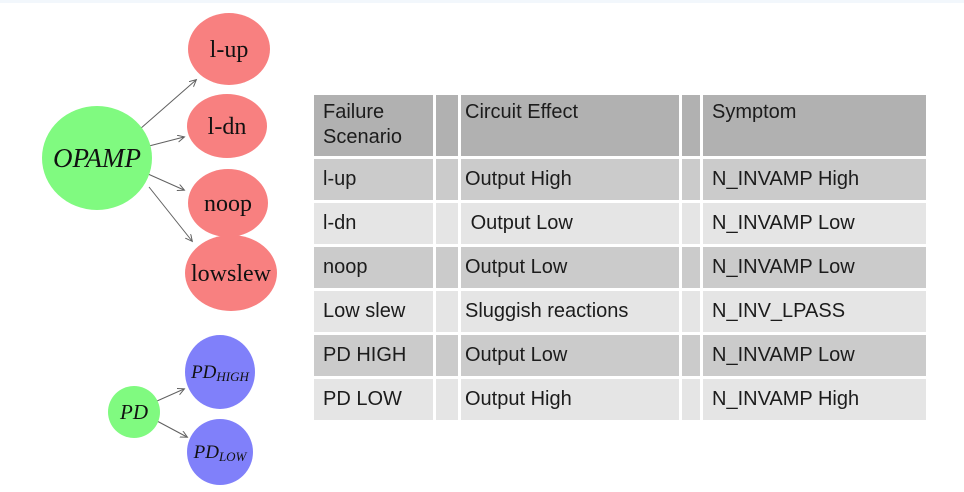  What do you see at coordinates (167, 258) in the screenshot?
I see `tree-arrows` at bounding box center [167, 258].